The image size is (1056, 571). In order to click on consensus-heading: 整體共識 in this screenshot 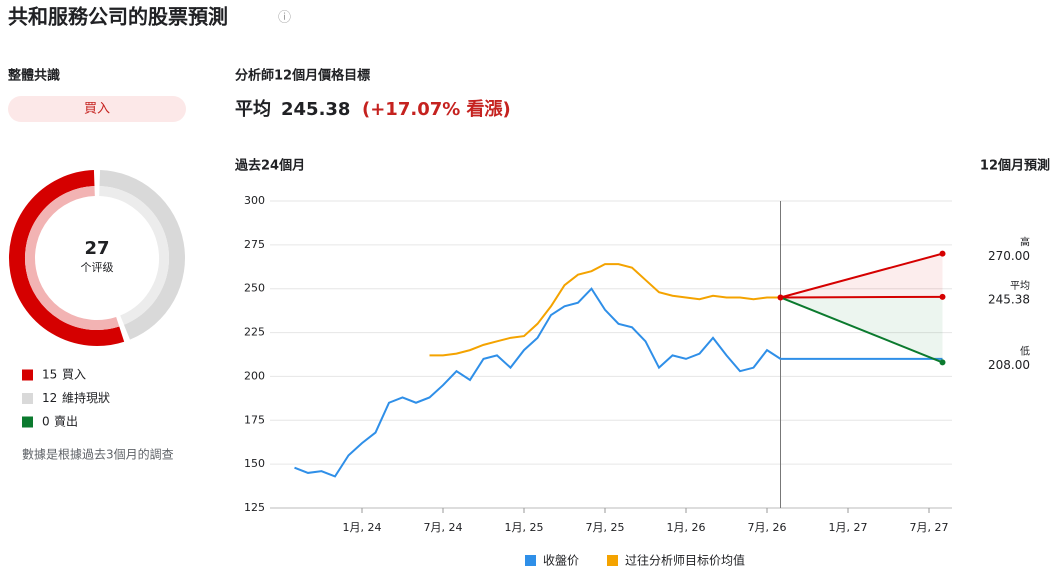, I will do `click(33, 76)`.